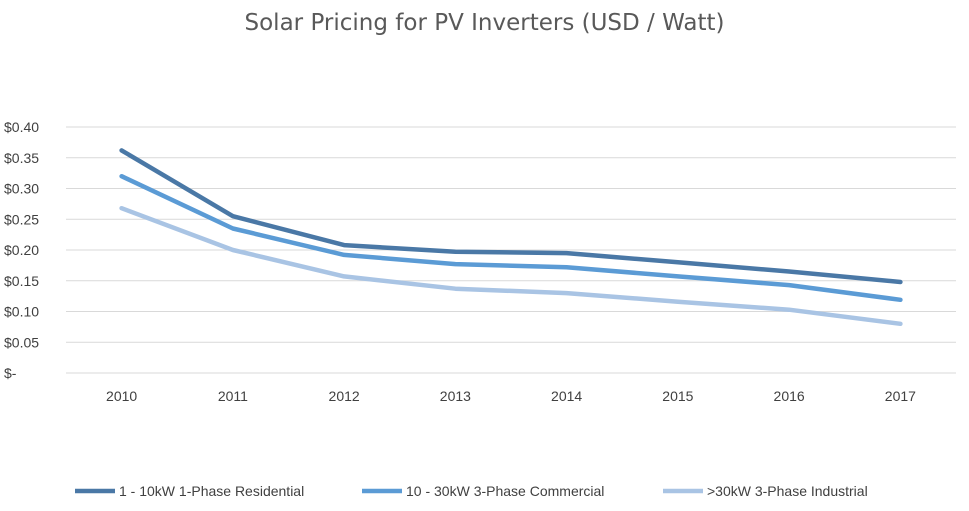 This screenshot has height=511, width=969. Describe the element at coordinates (10, 373) in the screenshot. I see `y-tick-label: $-` at that location.